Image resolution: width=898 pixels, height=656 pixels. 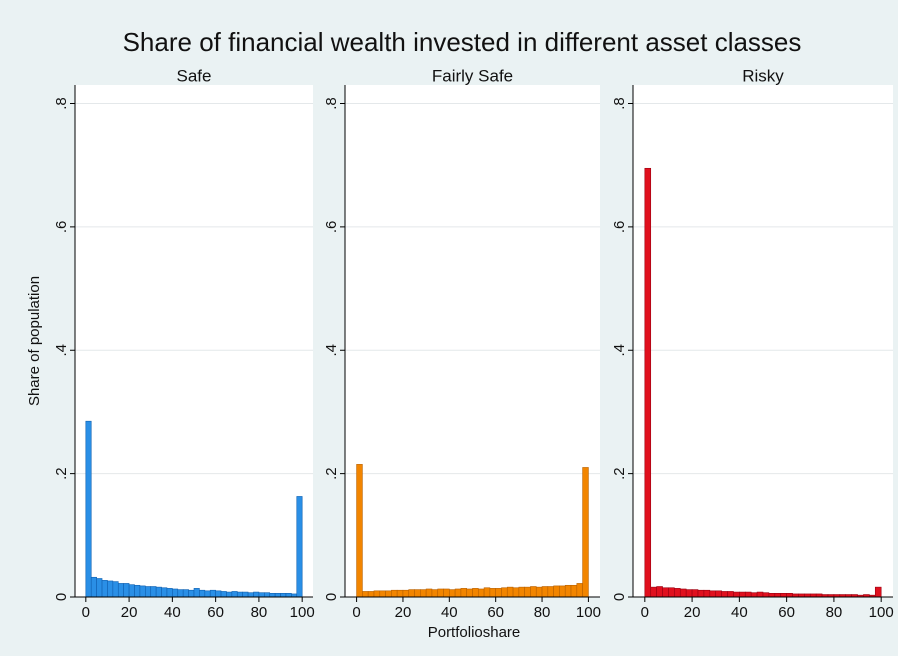 What do you see at coordinates (194, 75) in the screenshot?
I see `panel-title: Safe` at bounding box center [194, 75].